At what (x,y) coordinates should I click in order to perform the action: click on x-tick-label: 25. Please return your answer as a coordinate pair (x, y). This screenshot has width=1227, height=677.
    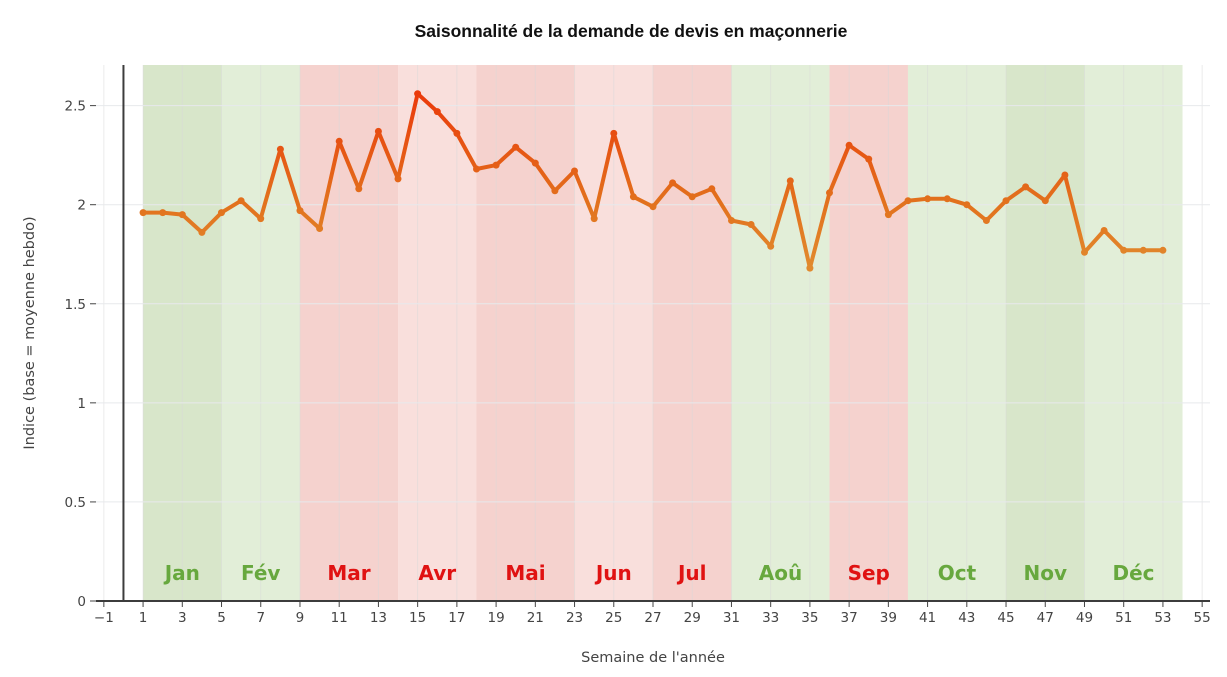
    Looking at the image, I should click on (613, 618).